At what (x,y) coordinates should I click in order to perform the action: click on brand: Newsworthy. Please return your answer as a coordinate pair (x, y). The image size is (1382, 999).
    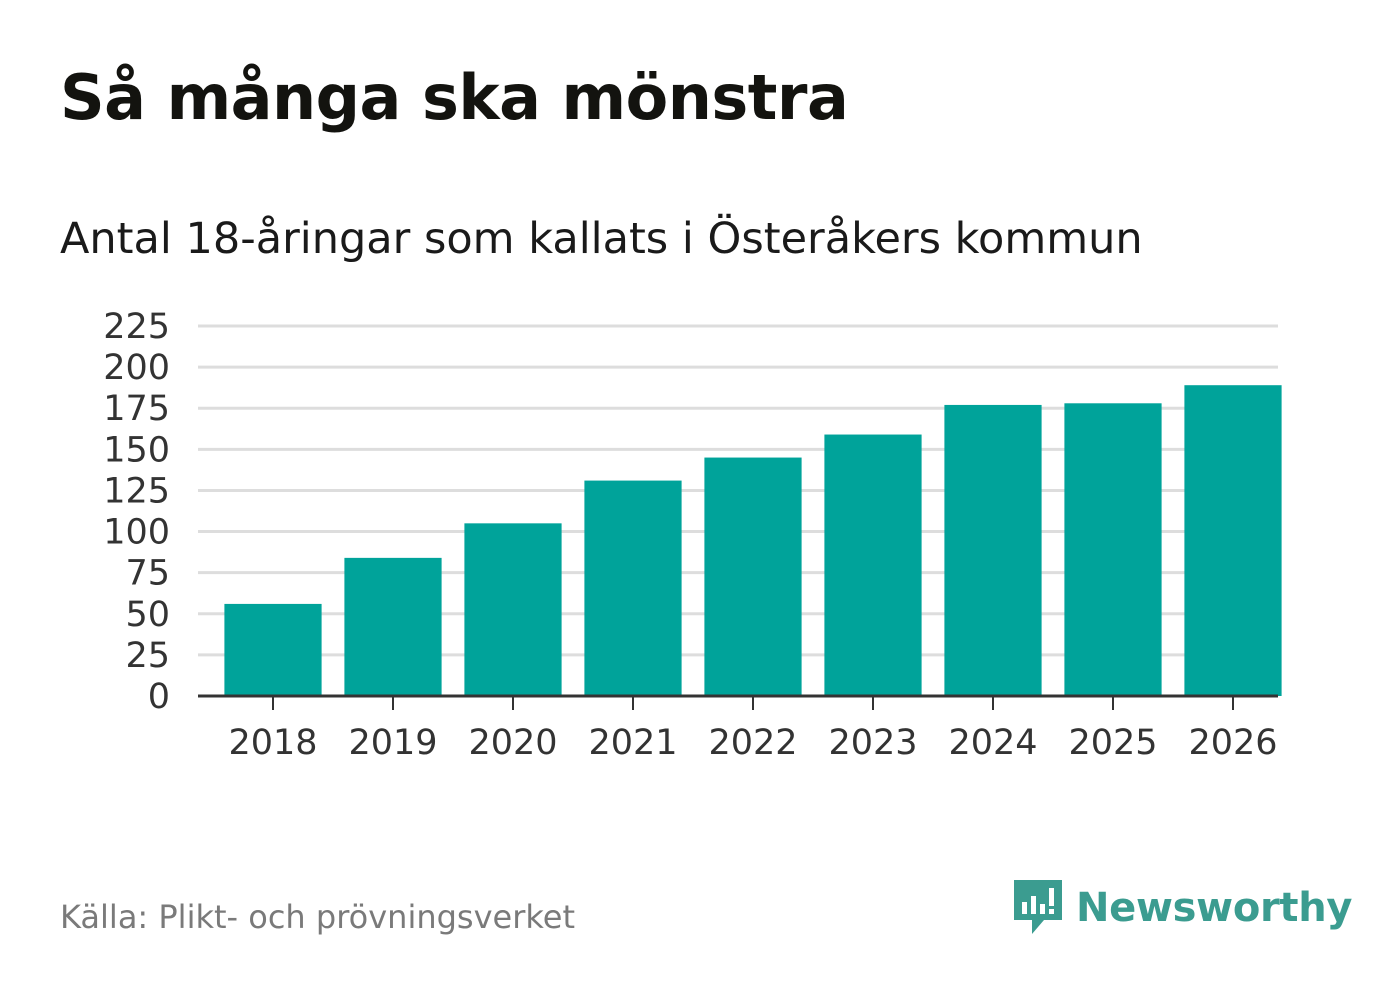
    Looking at the image, I should click on (1181, 908).